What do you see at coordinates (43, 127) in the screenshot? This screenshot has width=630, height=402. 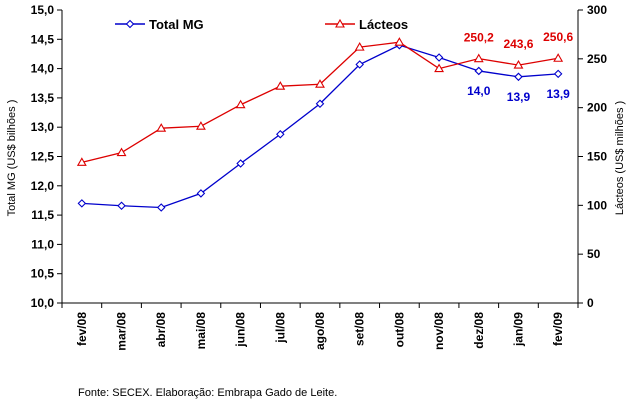 I see `left-tick-label: 13,0` at bounding box center [43, 127].